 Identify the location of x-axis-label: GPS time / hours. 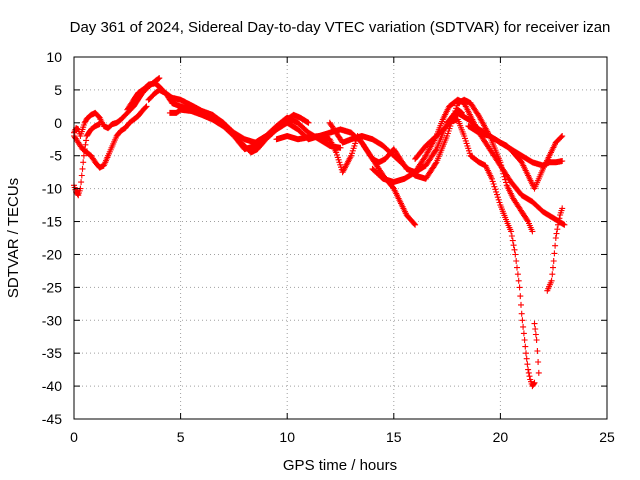
(340, 465).